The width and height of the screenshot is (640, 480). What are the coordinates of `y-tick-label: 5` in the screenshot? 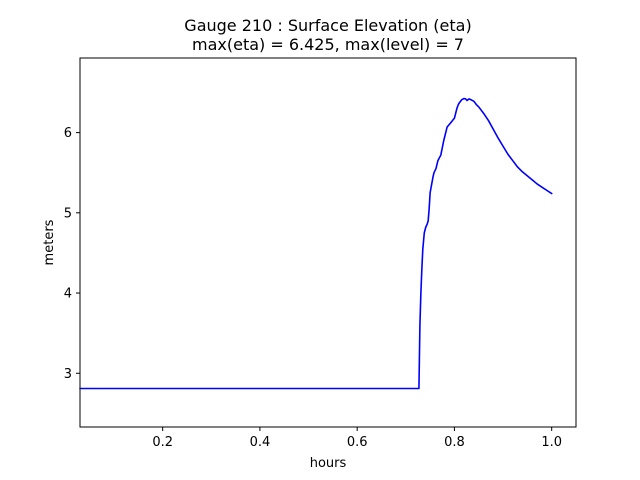 It's located at (68, 213).